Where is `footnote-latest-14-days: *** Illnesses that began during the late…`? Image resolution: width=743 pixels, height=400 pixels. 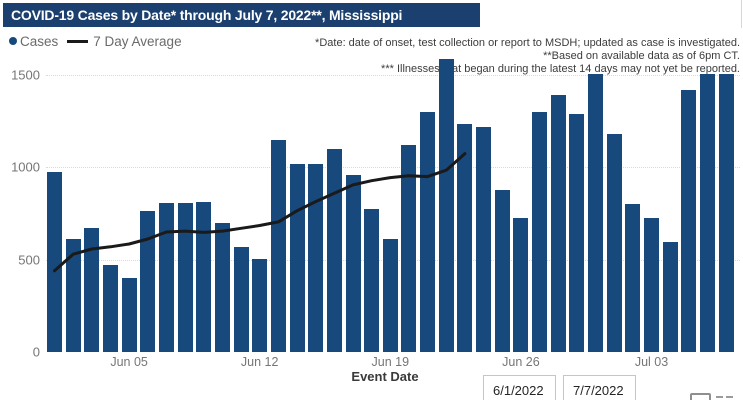 footnote-latest-14-days: *** Illnesses that began during the late… is located at coordinates (560, 69).